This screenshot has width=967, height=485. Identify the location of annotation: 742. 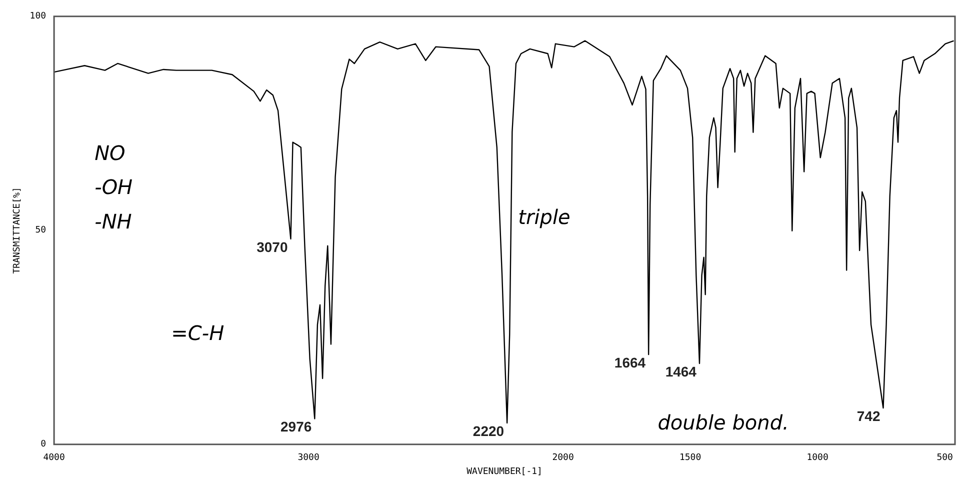
(868, 416).